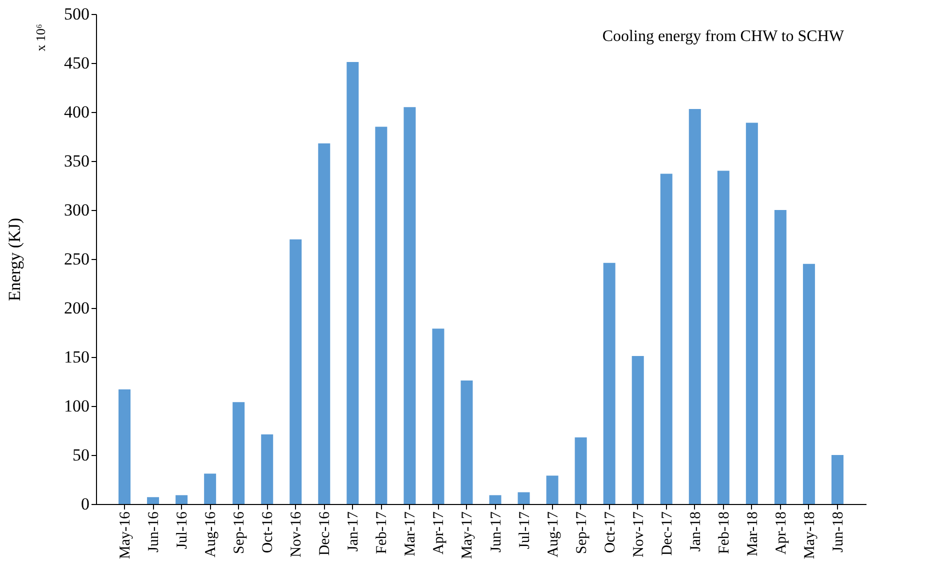  I want to click on x-tick-label: Nov-17, so click(638, 534).